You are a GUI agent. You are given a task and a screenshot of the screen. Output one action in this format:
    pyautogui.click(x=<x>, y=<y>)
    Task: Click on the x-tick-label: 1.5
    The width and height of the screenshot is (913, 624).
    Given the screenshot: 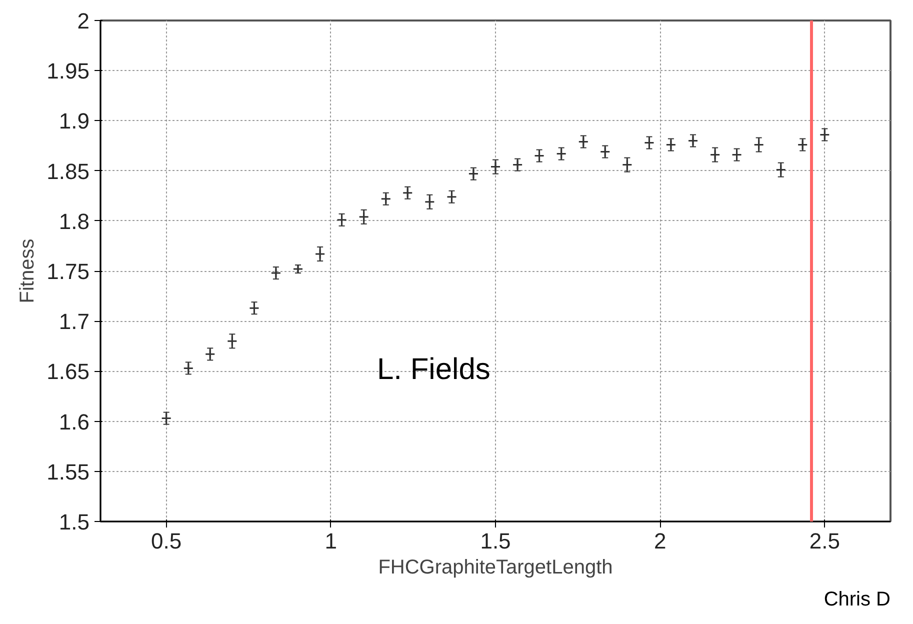 What is the action you would take?
    pyautogui.click(x=495, y=541)
    